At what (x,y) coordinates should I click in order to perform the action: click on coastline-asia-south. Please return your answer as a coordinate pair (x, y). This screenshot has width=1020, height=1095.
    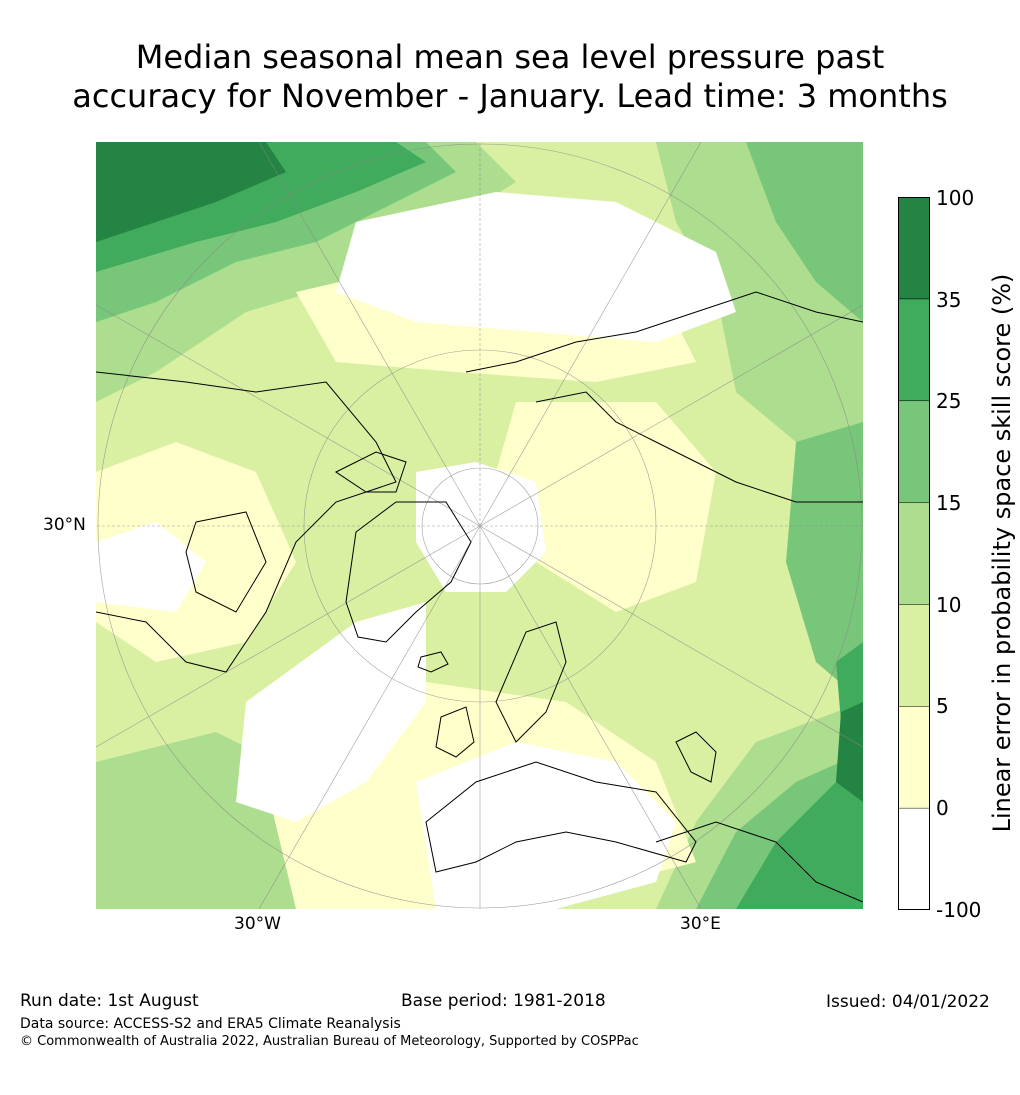
    Looking at the image, I should click on (759, 862).